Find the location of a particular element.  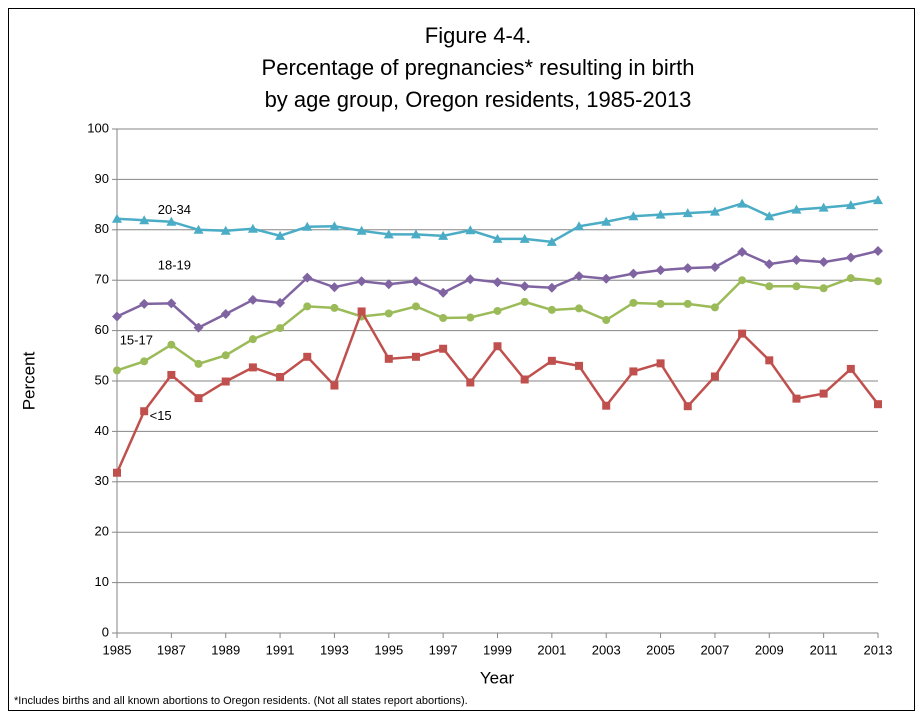

y-tick-label: 90 is located at coordinates (102, 178).